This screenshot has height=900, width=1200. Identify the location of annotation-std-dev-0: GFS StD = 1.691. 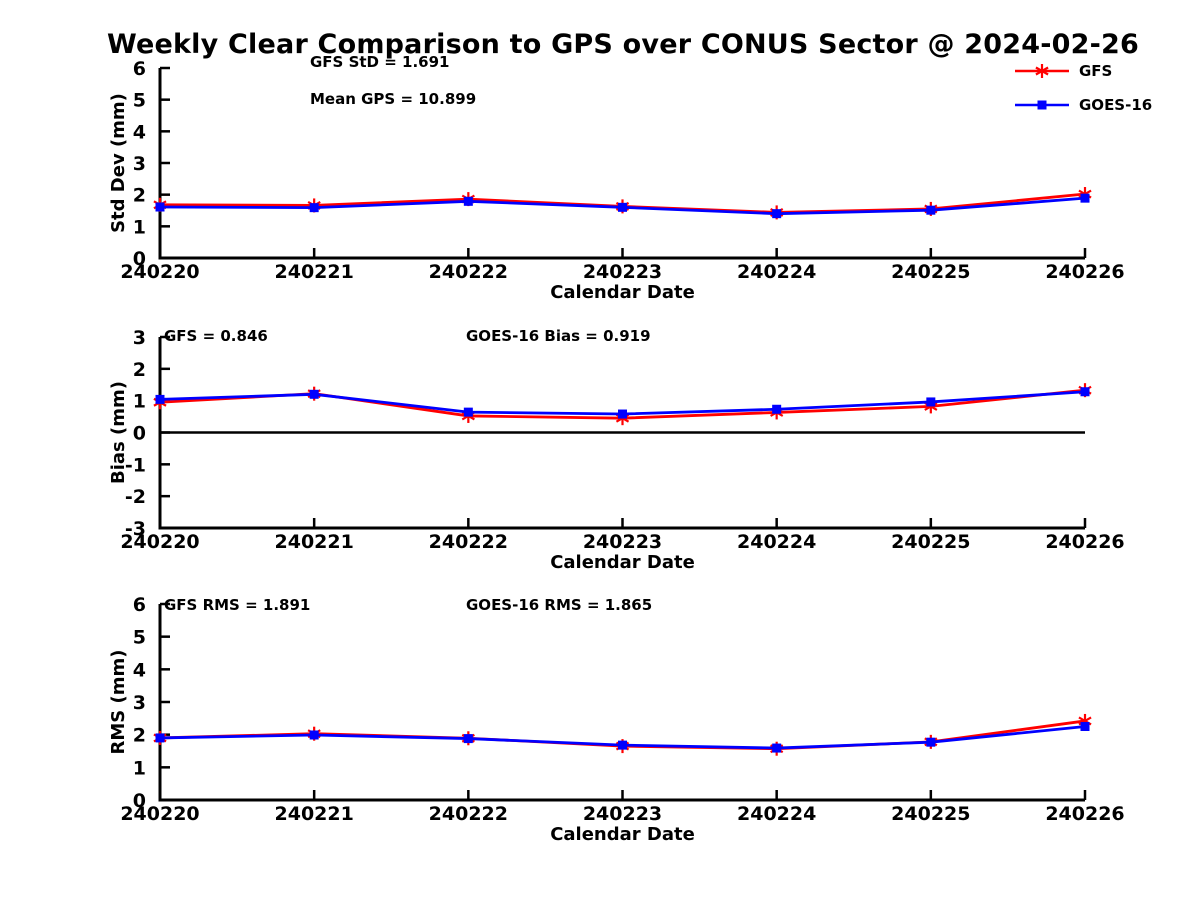
(379, 62).